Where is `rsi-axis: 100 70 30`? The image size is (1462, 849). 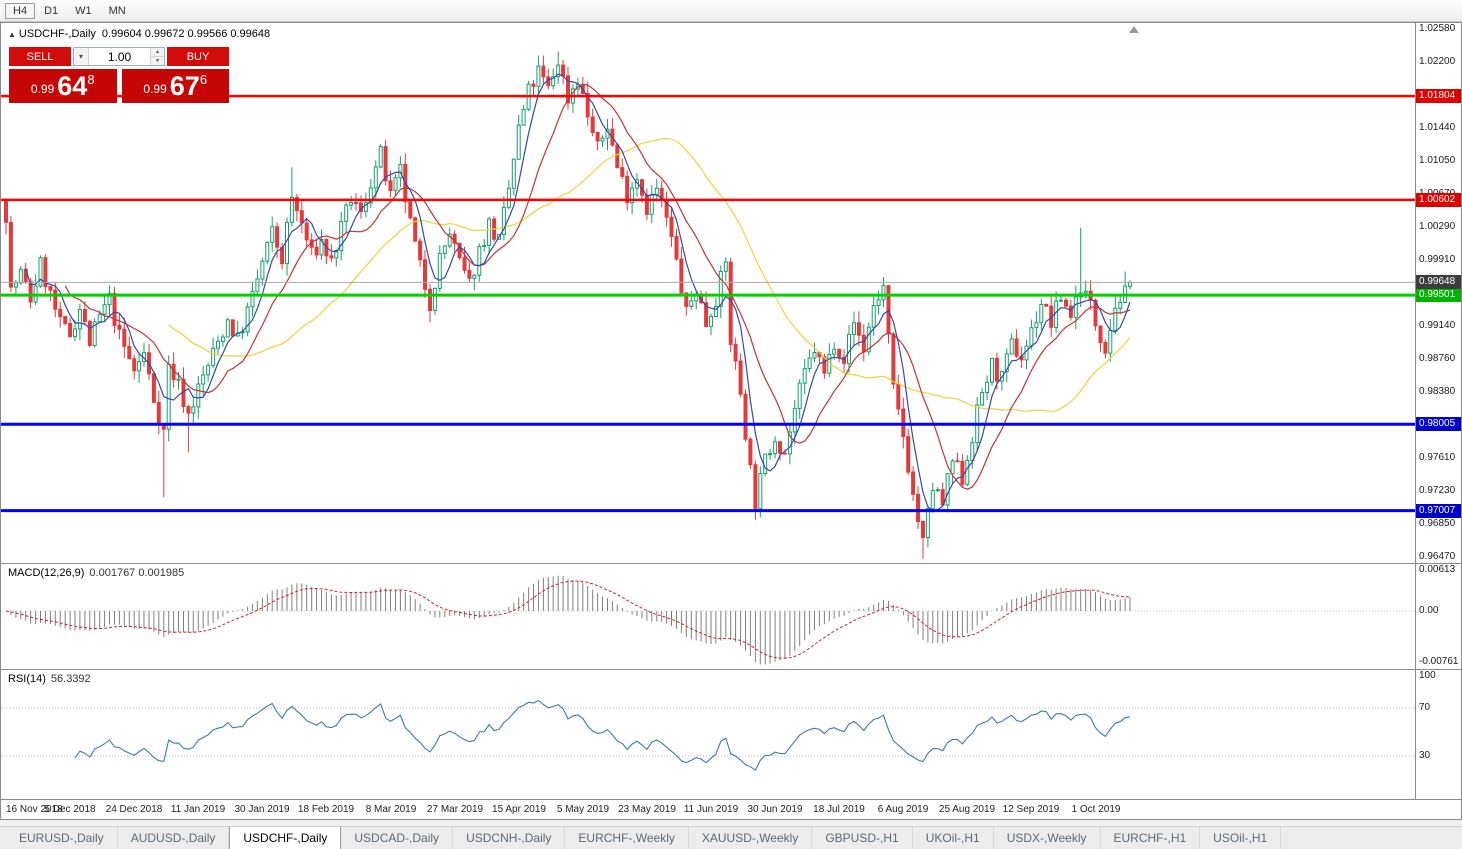 rsi-axis: 100 70 30 is located at coordinates (1438, 734).